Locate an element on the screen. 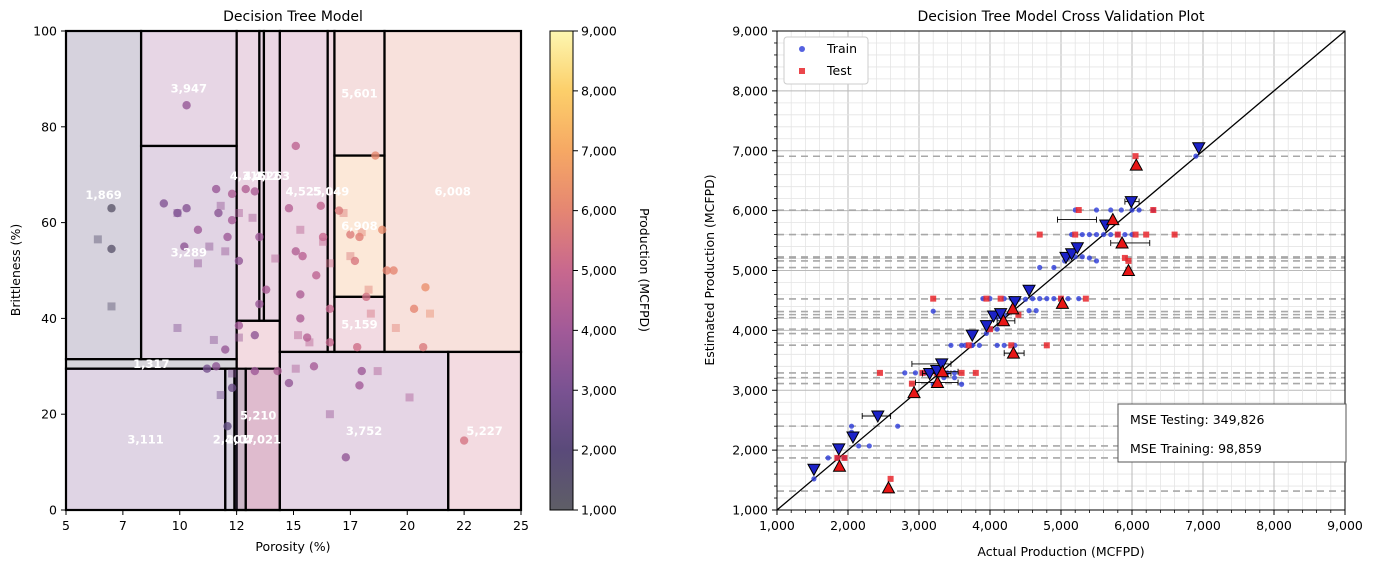 The image size is (1375, 568). colorbar-tick-label: 3,000 is located at coordinates (599, 390).